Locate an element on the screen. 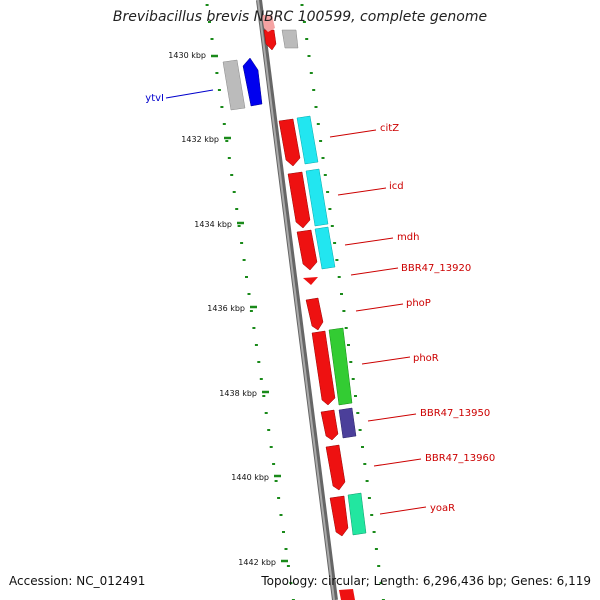 This screenshot has height=600, width=600. gene-label-phor: phoR is located at coordinates (426, 358).